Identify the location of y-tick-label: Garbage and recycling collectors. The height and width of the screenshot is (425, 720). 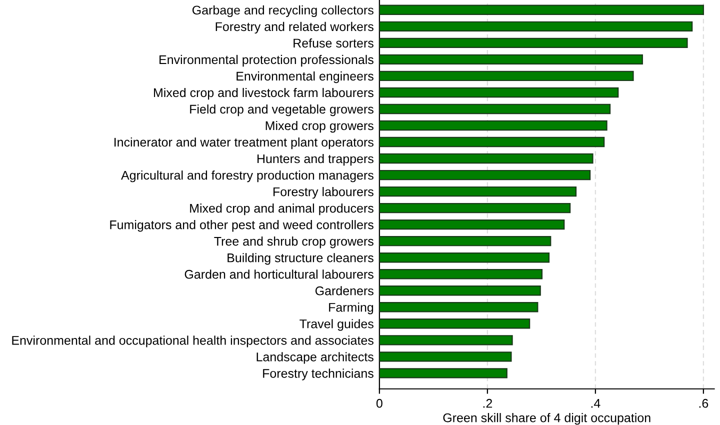
(283, 11).